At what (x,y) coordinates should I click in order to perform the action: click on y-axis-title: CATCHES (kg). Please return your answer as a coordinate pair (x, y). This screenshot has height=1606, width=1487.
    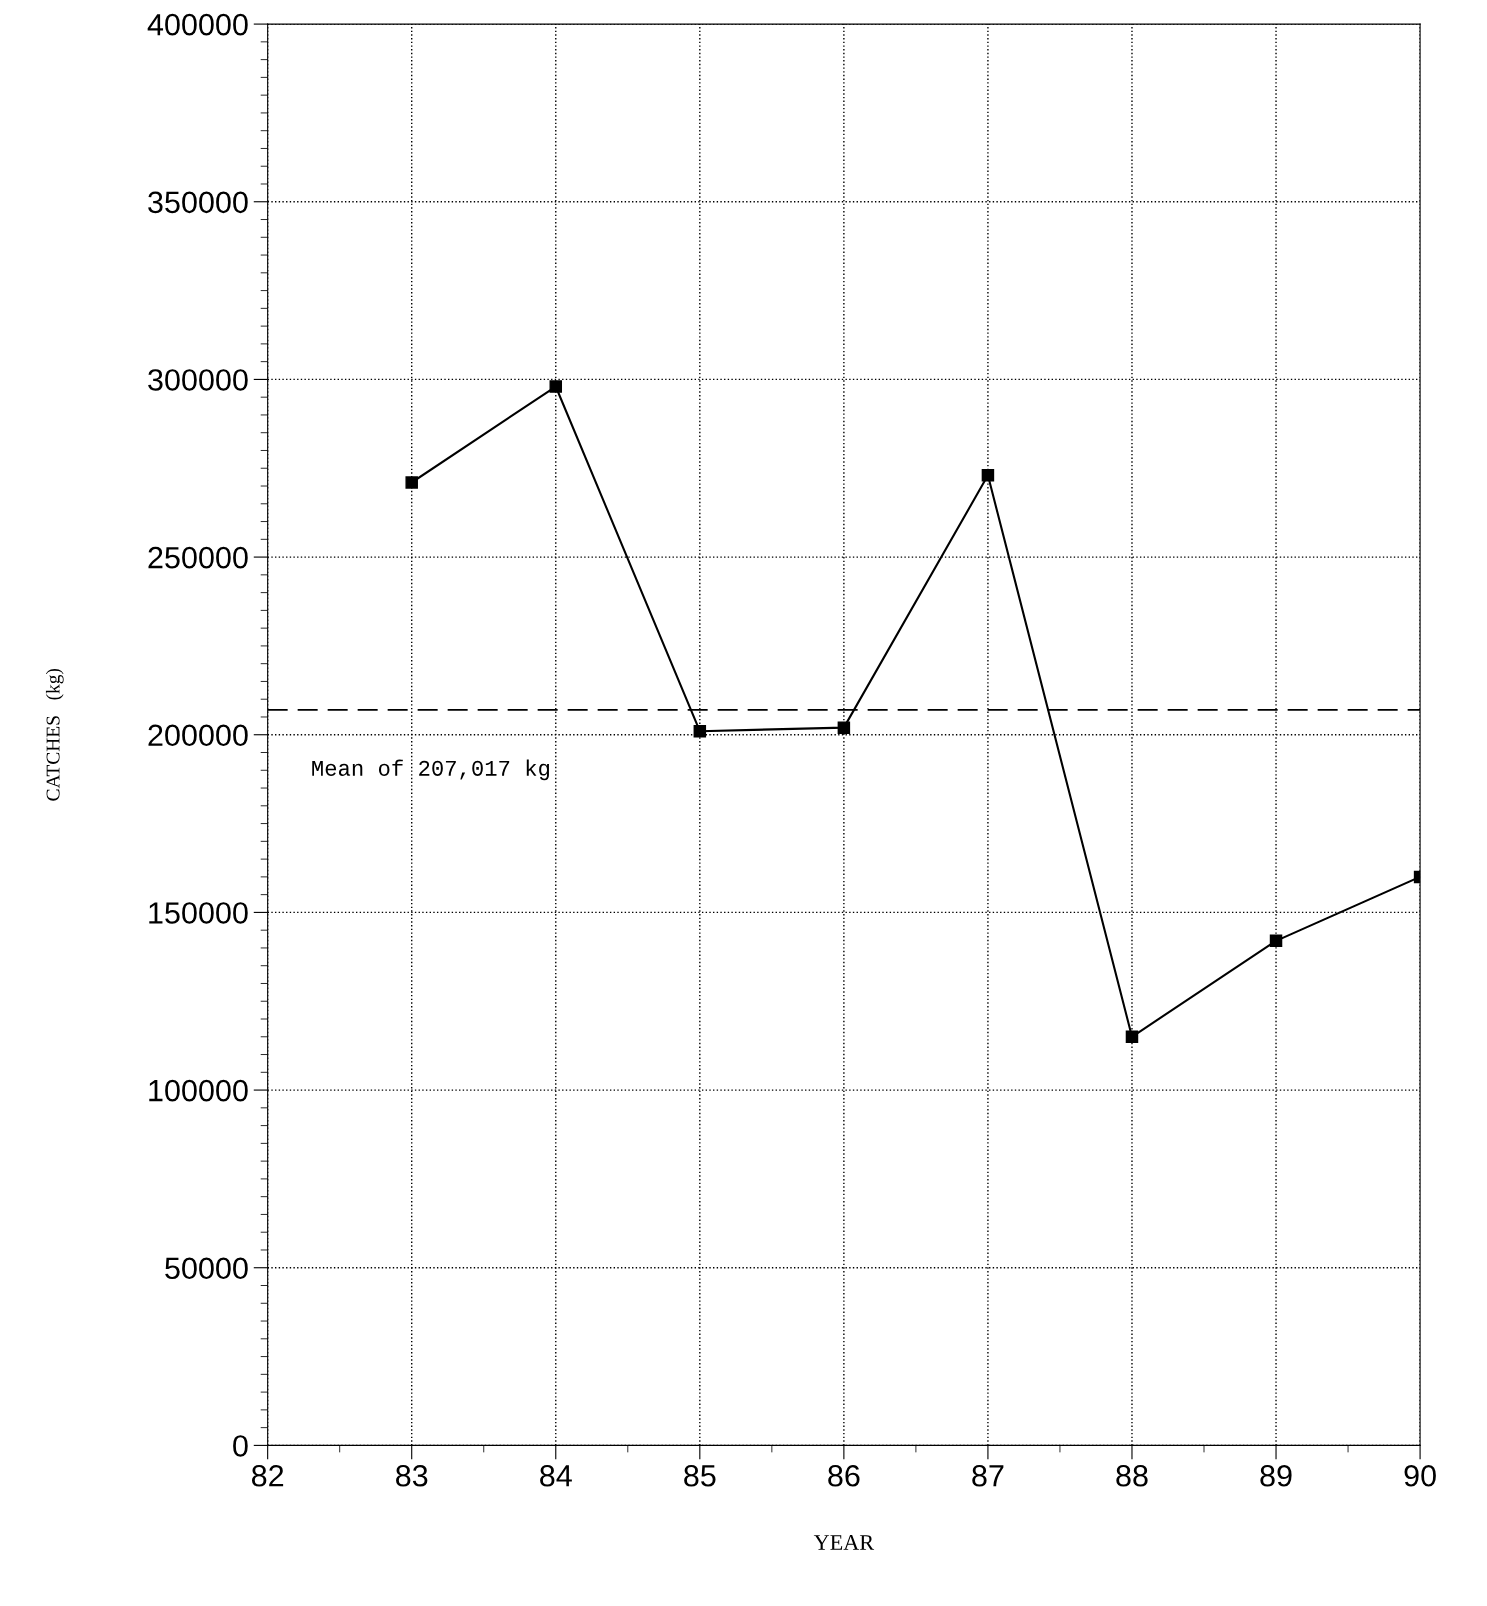
    Looking at the image, I should click on (54, 734).